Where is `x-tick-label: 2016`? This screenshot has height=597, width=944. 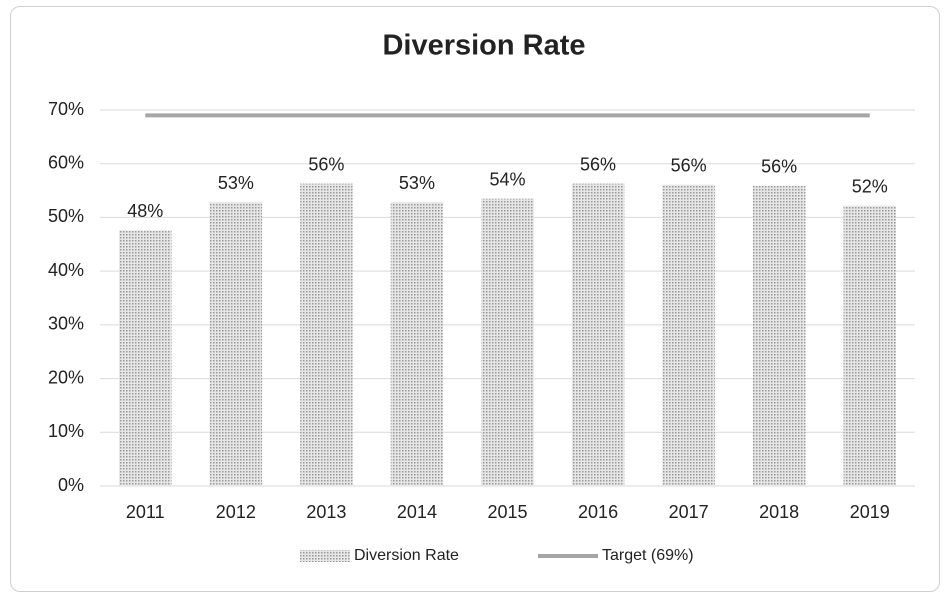 x-tick-label: 2016 is located at coordinates (598, 512).